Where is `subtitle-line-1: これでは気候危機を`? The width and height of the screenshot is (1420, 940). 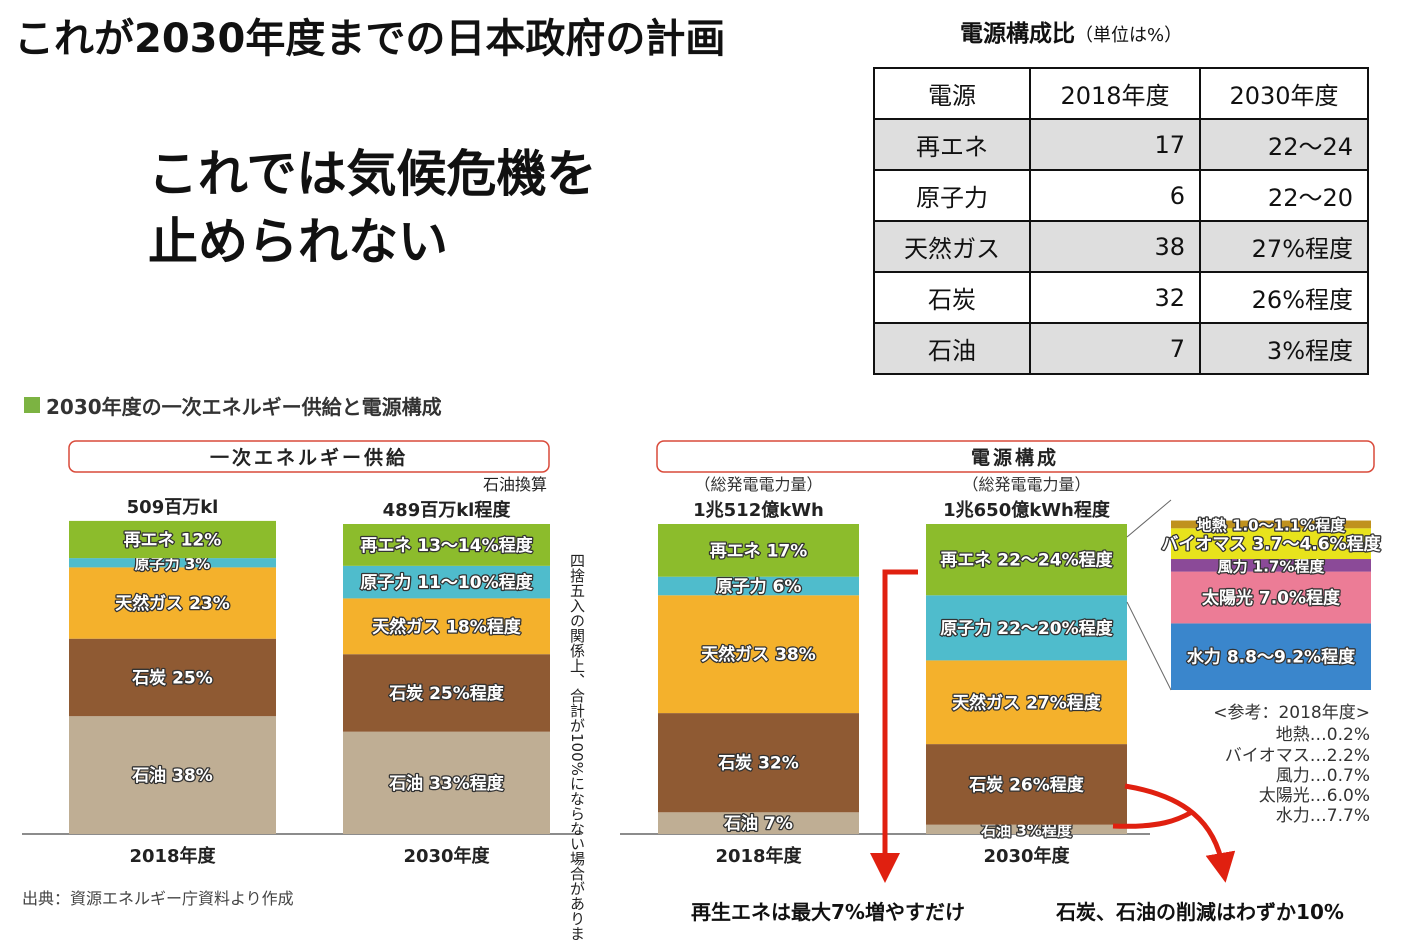
subtitle-line-1: これでは気候危機を is located at coordinates (372, 174).